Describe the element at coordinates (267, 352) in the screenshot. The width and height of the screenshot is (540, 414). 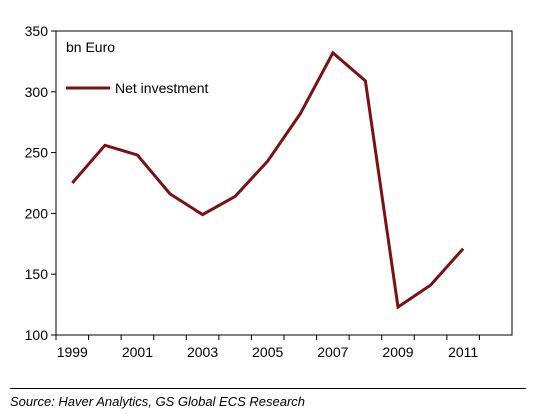
I see `x-tick-label: 2005` at that location.